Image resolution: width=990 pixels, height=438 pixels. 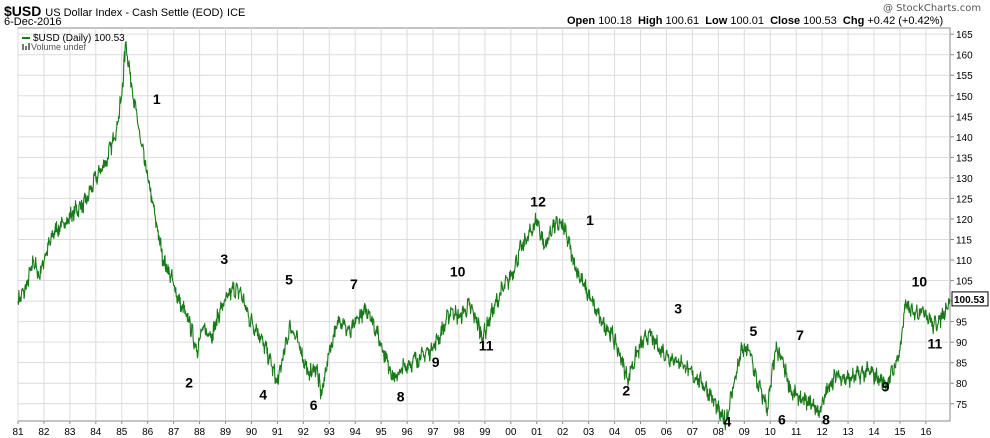 I want to click on y-tick-label: 80, so click(x=962, y=384).